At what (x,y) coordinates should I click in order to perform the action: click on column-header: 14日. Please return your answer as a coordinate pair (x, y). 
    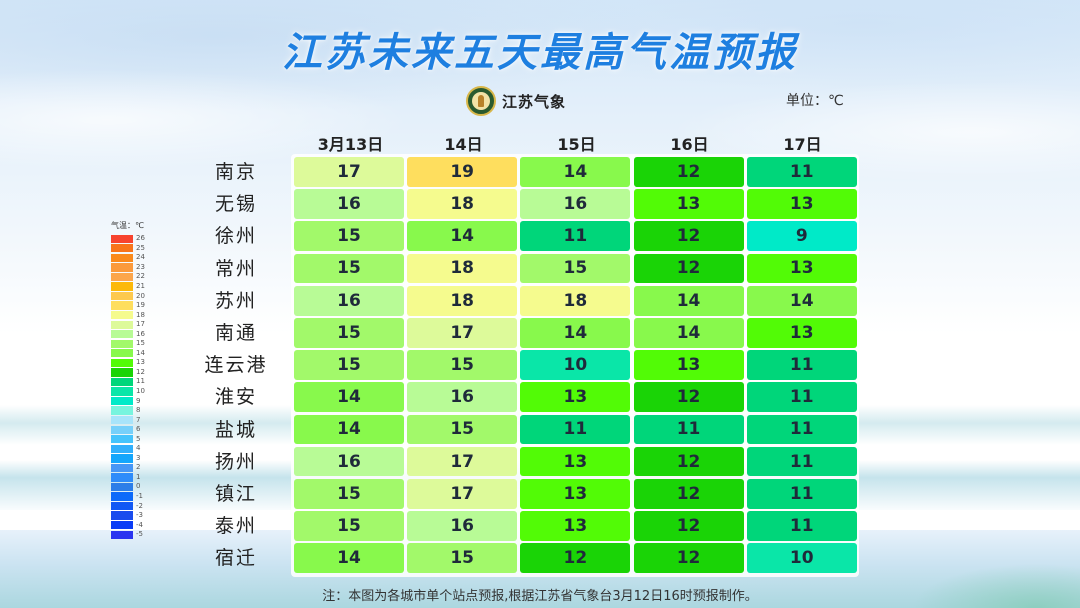
    Looking at the image, I should click on (463, 144).